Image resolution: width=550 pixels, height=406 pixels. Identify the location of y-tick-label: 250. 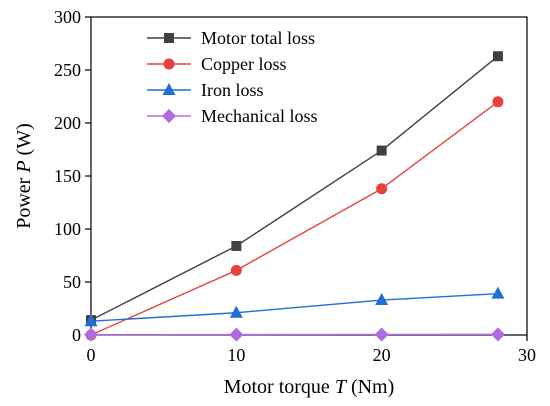
(67, 70).